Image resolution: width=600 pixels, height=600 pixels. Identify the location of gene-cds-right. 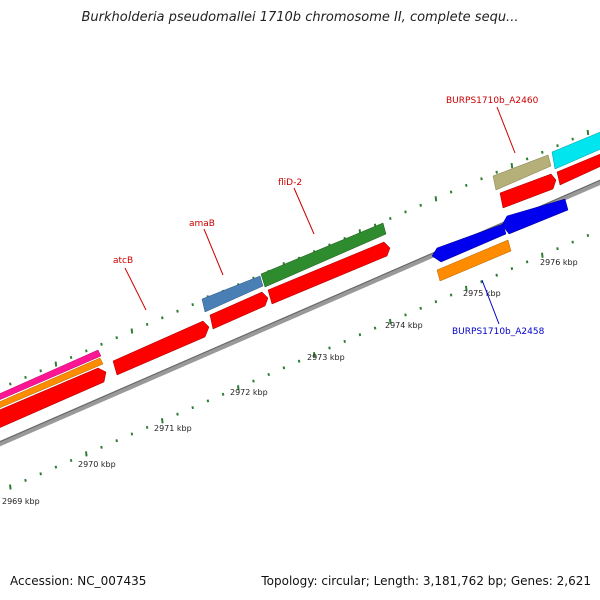
(578, 168).